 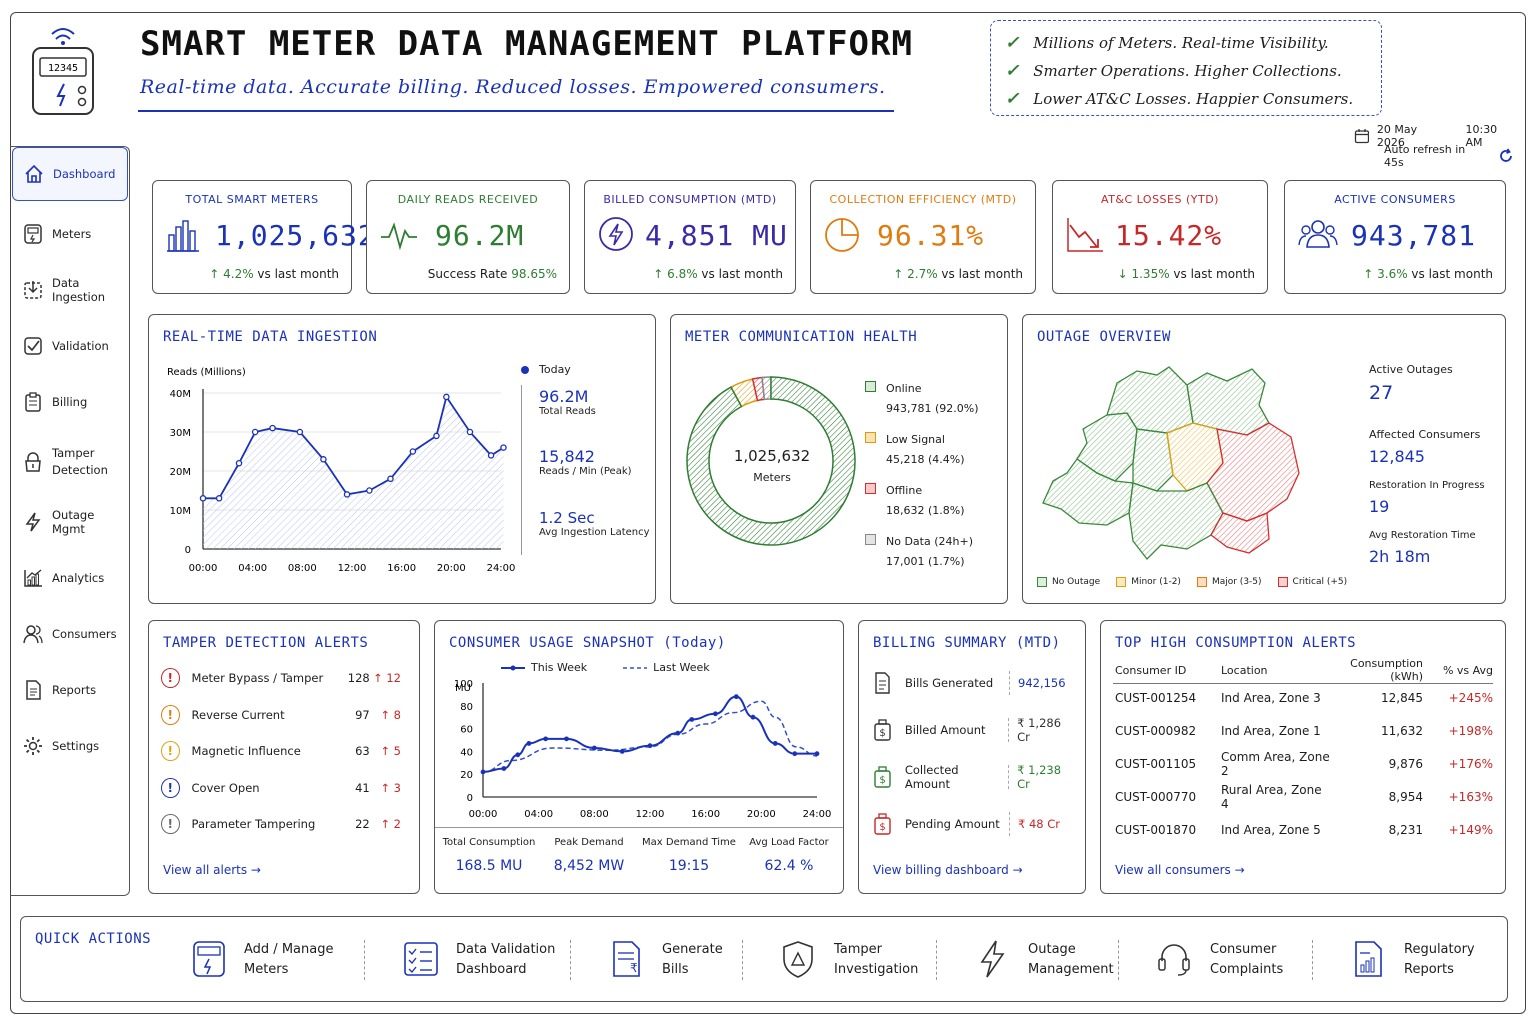 What do you see at coordinates (1176, 521) in the screenshot?
I see `map-region-south` at bounding box center [1176, 521].